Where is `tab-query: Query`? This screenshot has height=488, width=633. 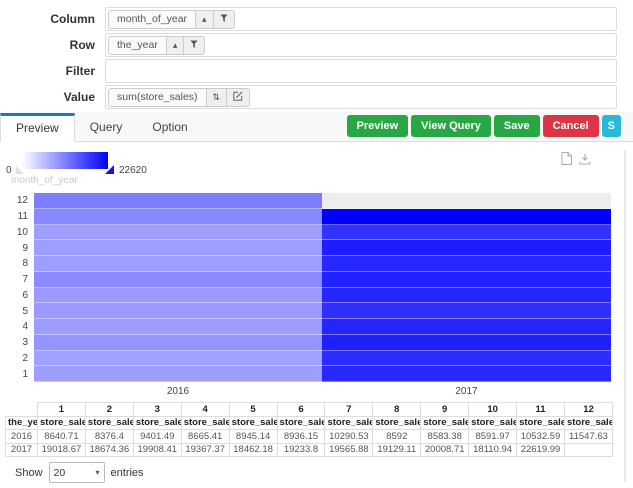
tab-query: Query is located at coordinates (106, 127).